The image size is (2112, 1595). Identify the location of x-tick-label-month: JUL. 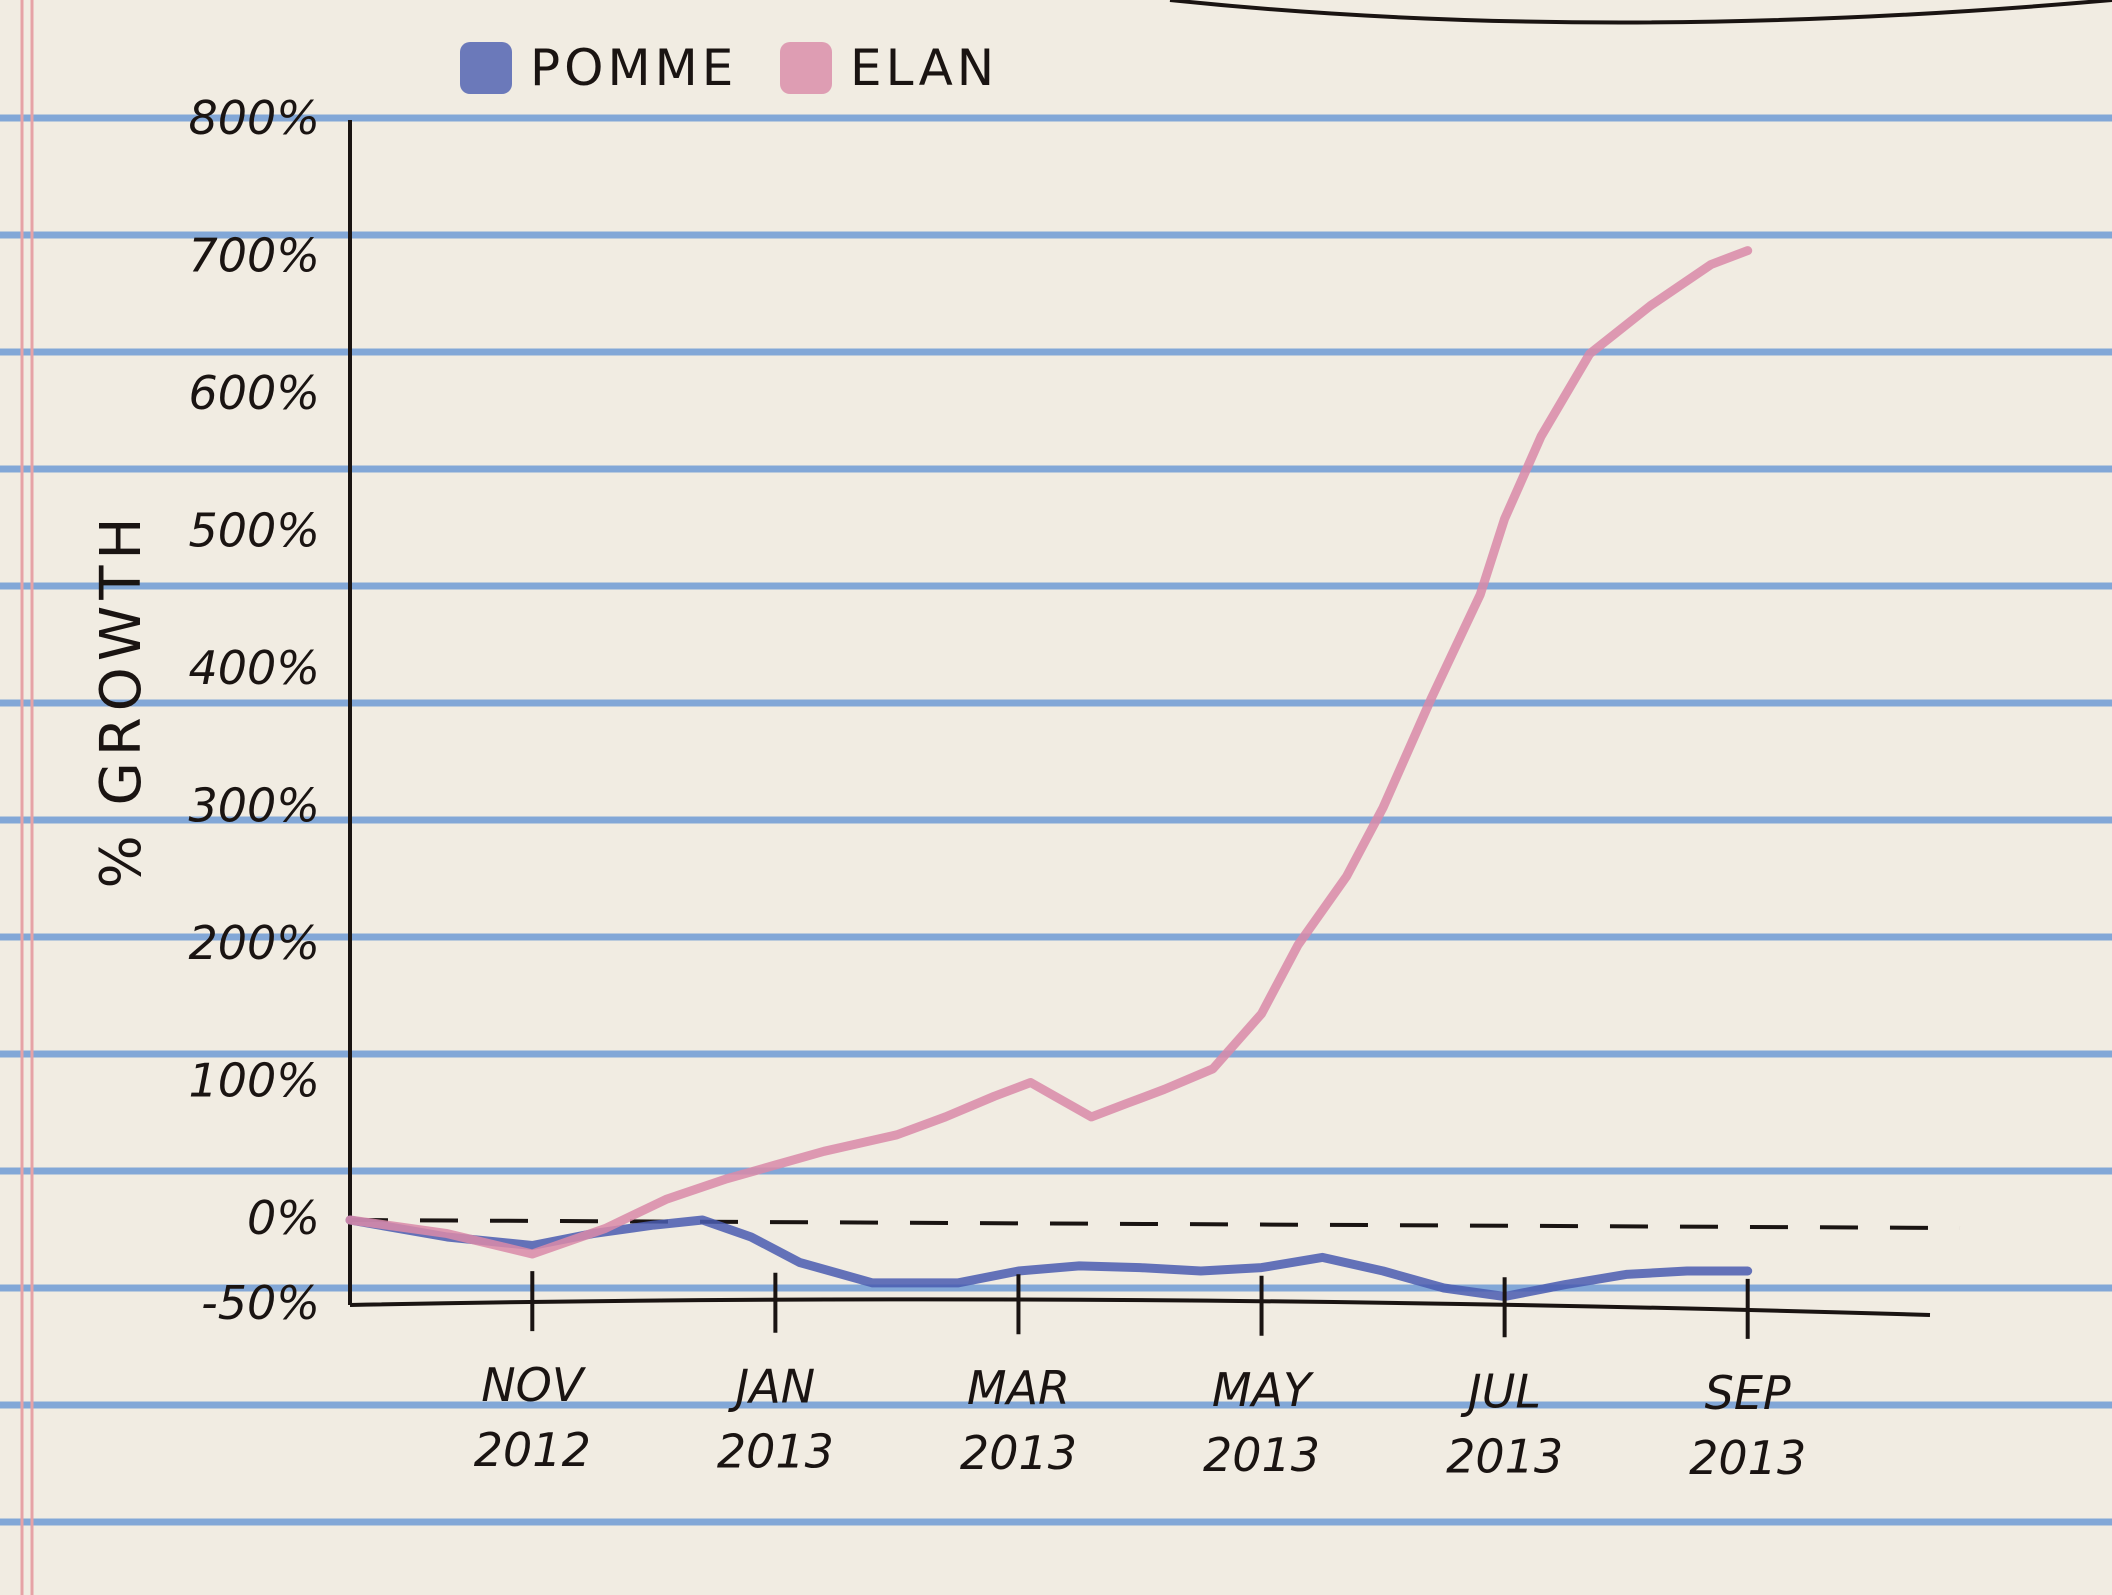
(1500, 1391).